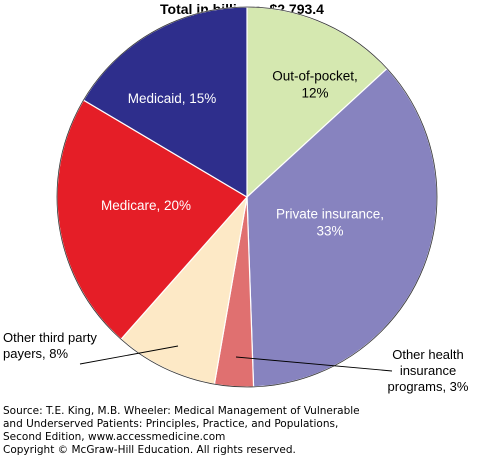  What do you see at coordinates (114, 437) in the screenshot?
I see `source-line: Second Edition, www.accessmedicine.com` at bounding box center [114, 437].